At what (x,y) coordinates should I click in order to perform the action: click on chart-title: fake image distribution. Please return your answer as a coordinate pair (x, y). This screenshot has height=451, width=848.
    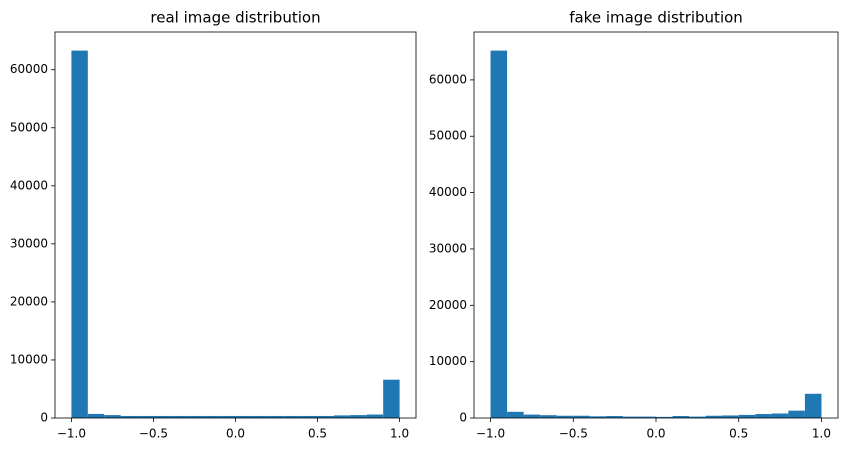
    Looking at the image, I should click on (656, 18).